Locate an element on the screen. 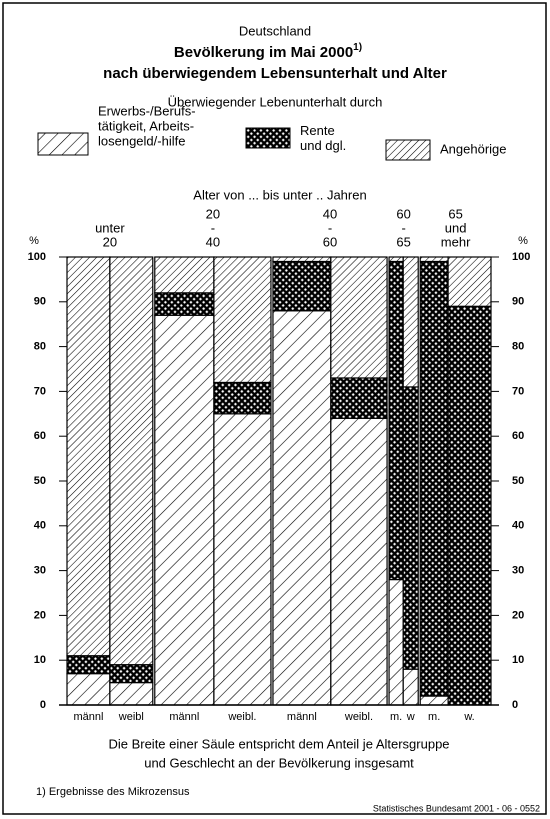  group-label: mehr is located at coordinates (456, 241).